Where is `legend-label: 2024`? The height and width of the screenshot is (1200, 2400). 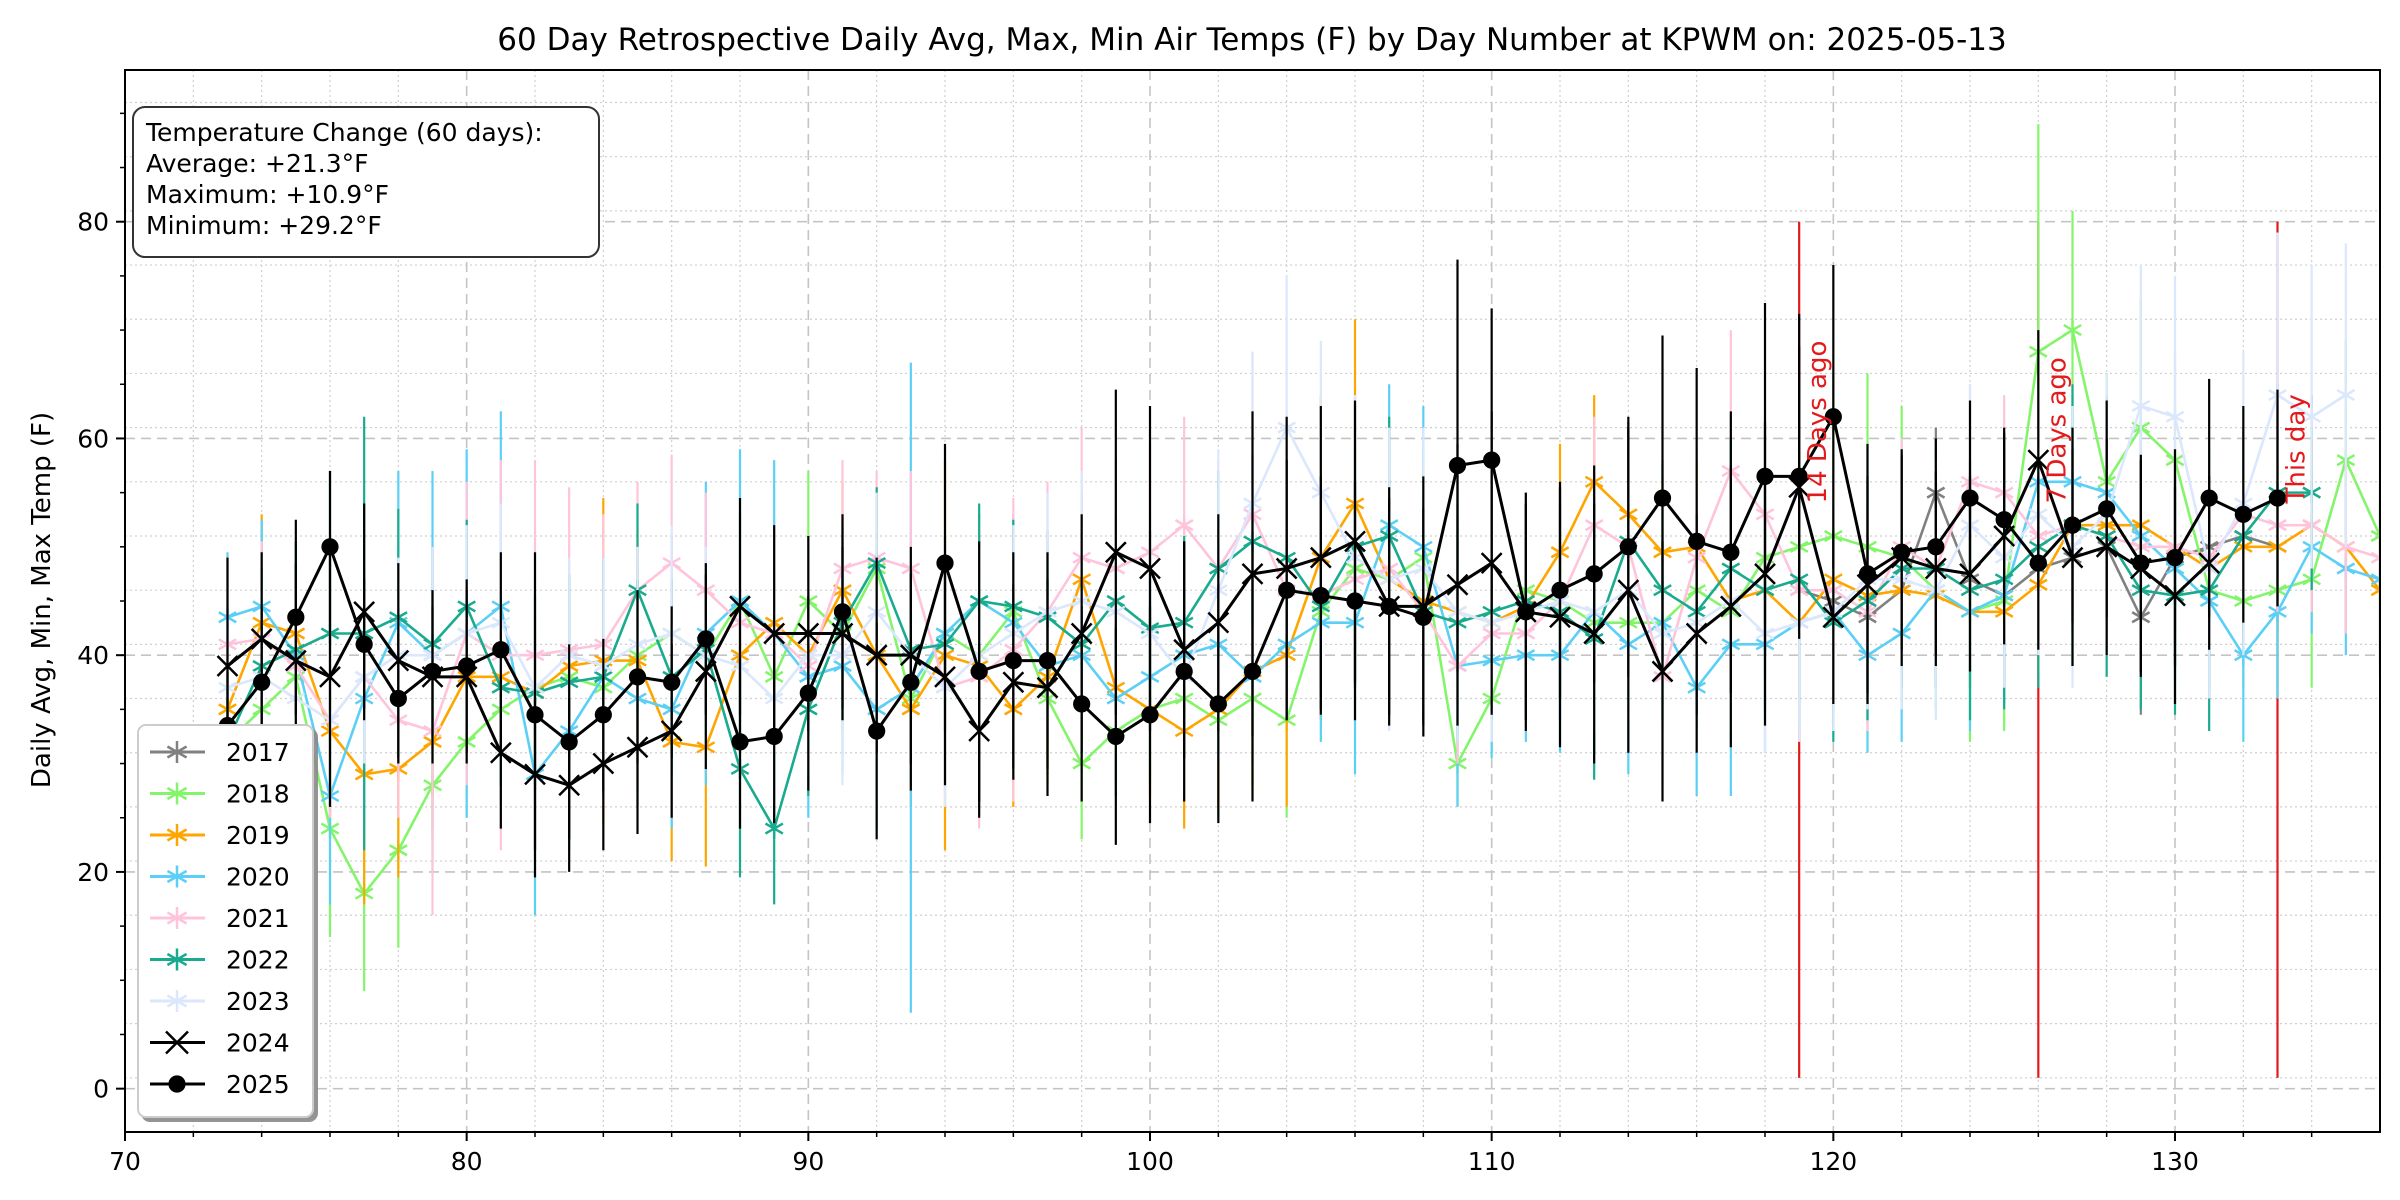
legend-label: 2024 is located at coordinates (258, 1043).